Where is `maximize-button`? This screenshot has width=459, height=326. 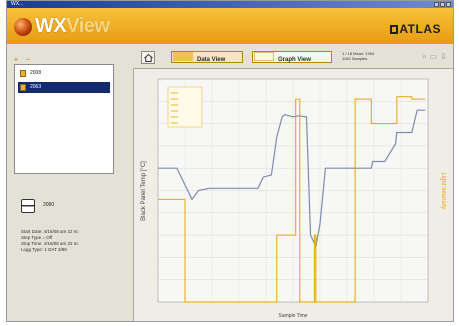
maximize-button is located at coordinates (442, 4).